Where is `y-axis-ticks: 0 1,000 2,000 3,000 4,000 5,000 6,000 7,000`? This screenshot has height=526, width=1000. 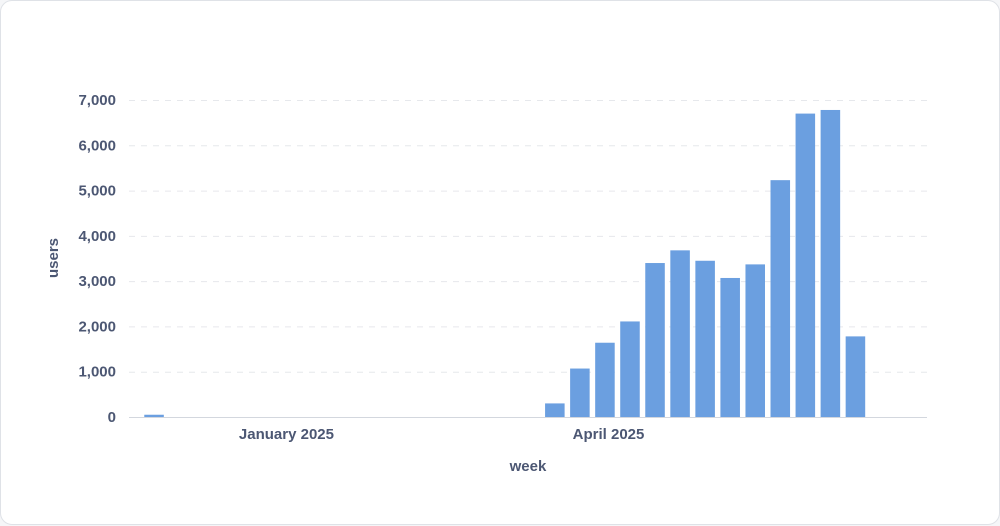
y-axis-ticks: 0 1,000 2,000 3,000 4,000 5,000 6,000 7,000 is located at coordinates (97, 259).